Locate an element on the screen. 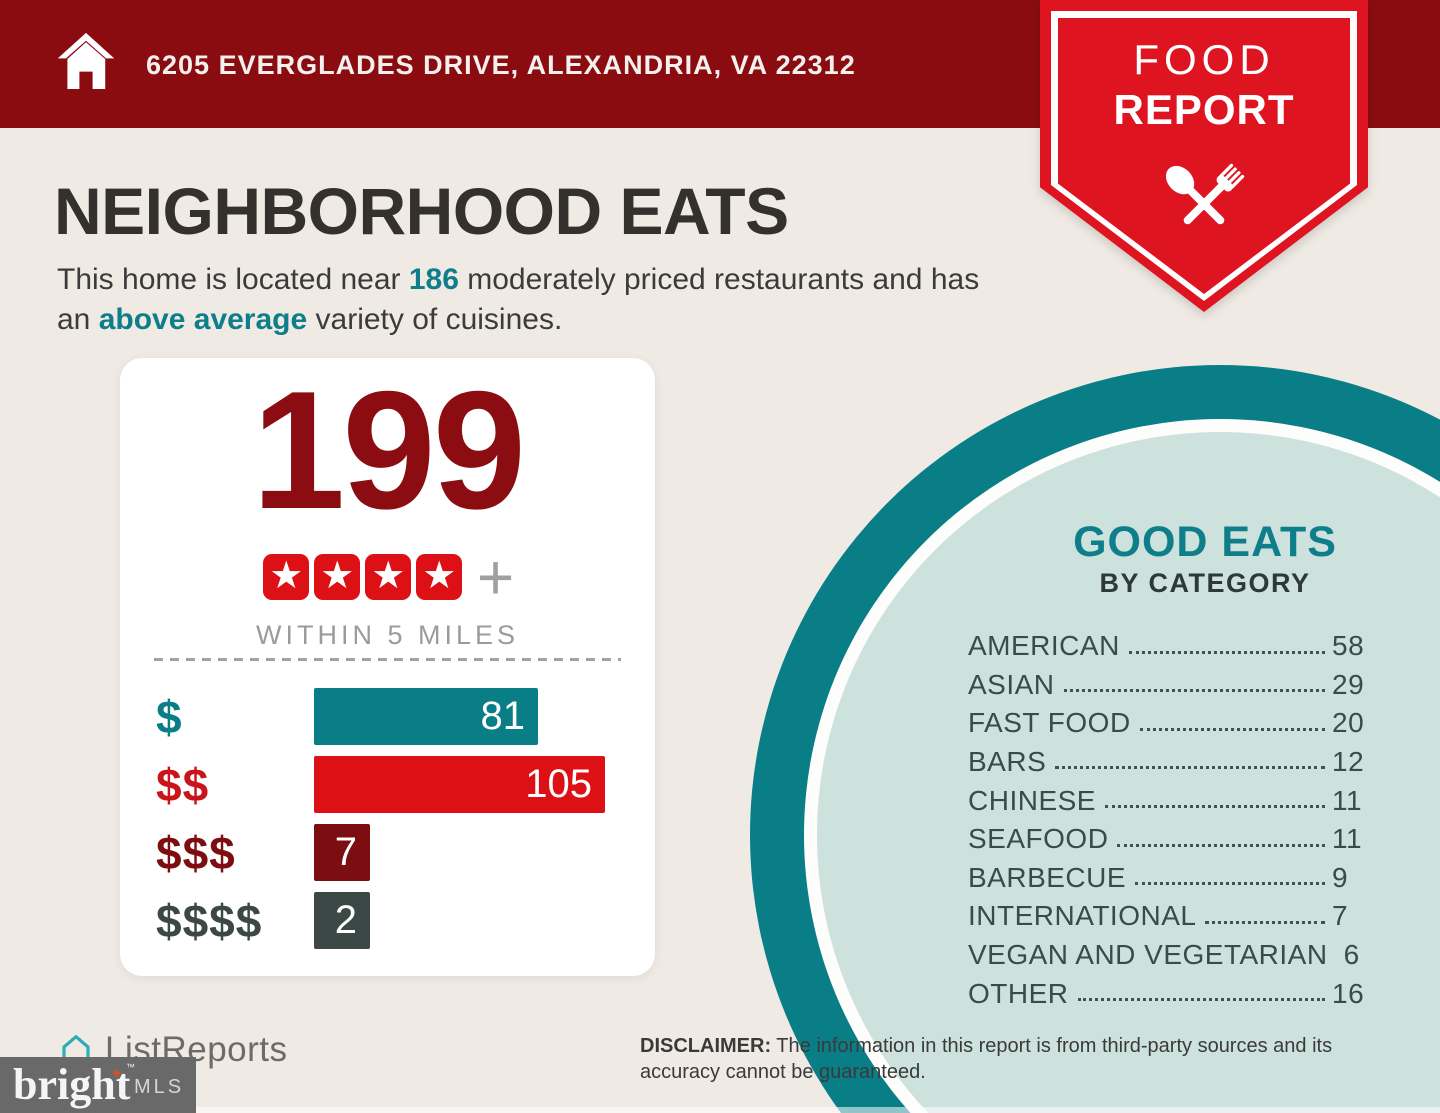 This screenshot has width=1440, height=1113. bar-value: 7 is located at coordinates (345, 852).